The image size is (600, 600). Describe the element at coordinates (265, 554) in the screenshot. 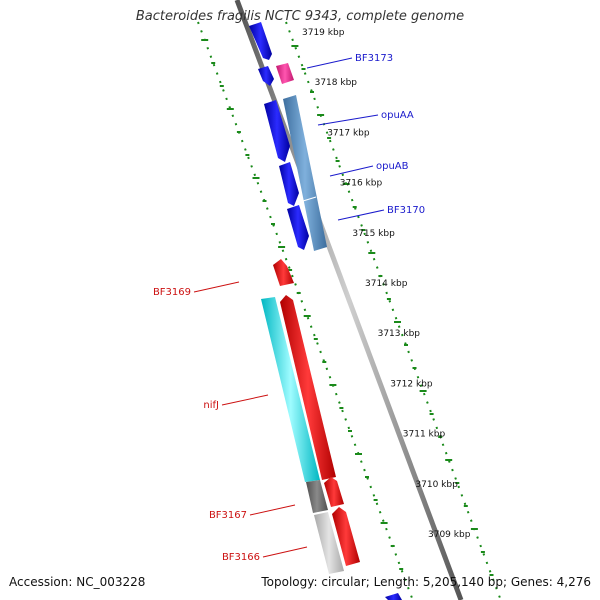

I see `label-BF3166: BF3166` at that location.